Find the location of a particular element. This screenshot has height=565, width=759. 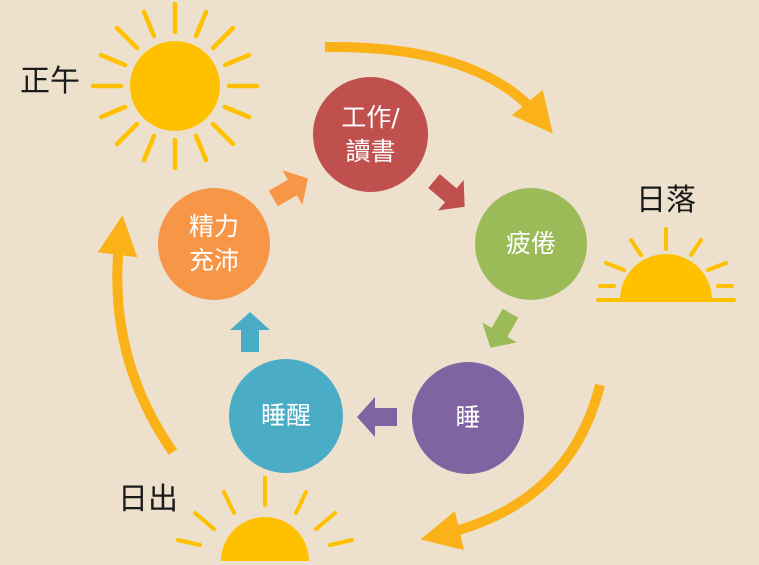

sunset-to-sunrise-arrow is located at coordinates (512, 466).